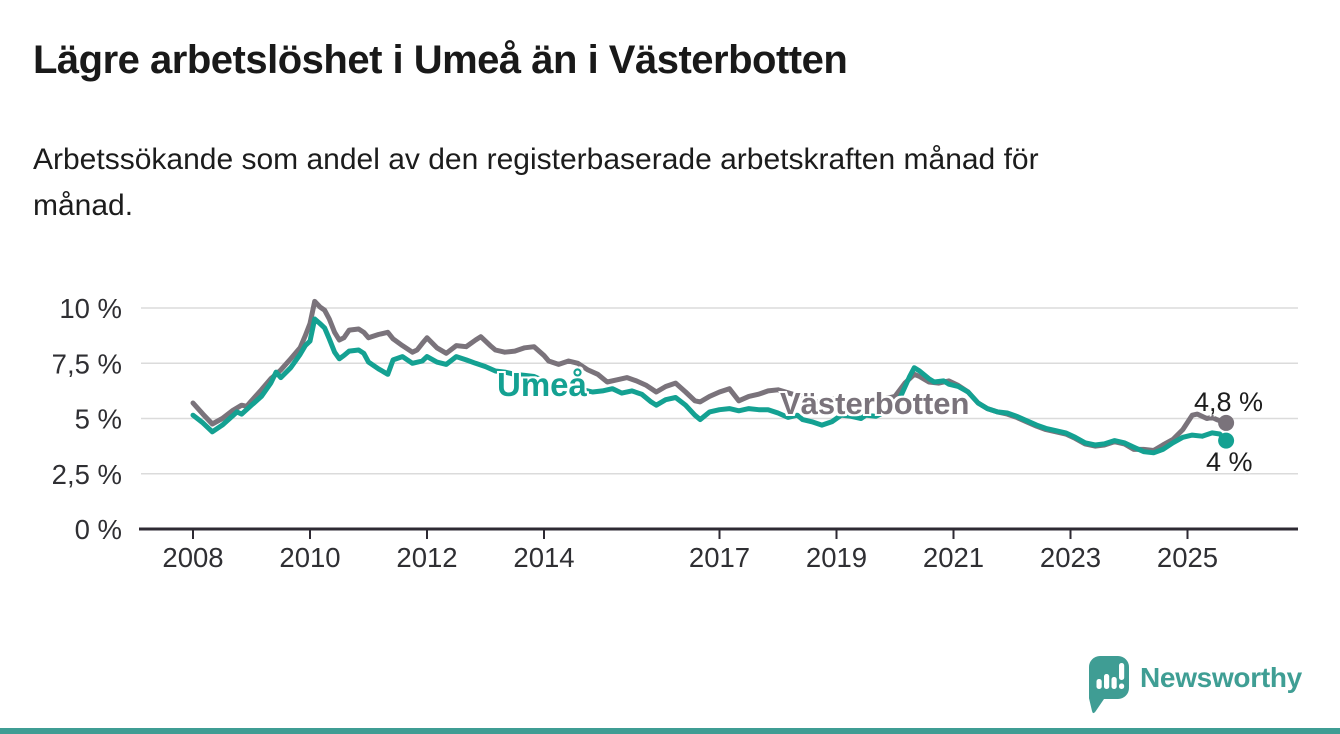 The width and height of the screenshot is (1340, 734). Describe the element at coordinates (670, 731) in the screenshot. I see `footer-accent-bar` at that location.